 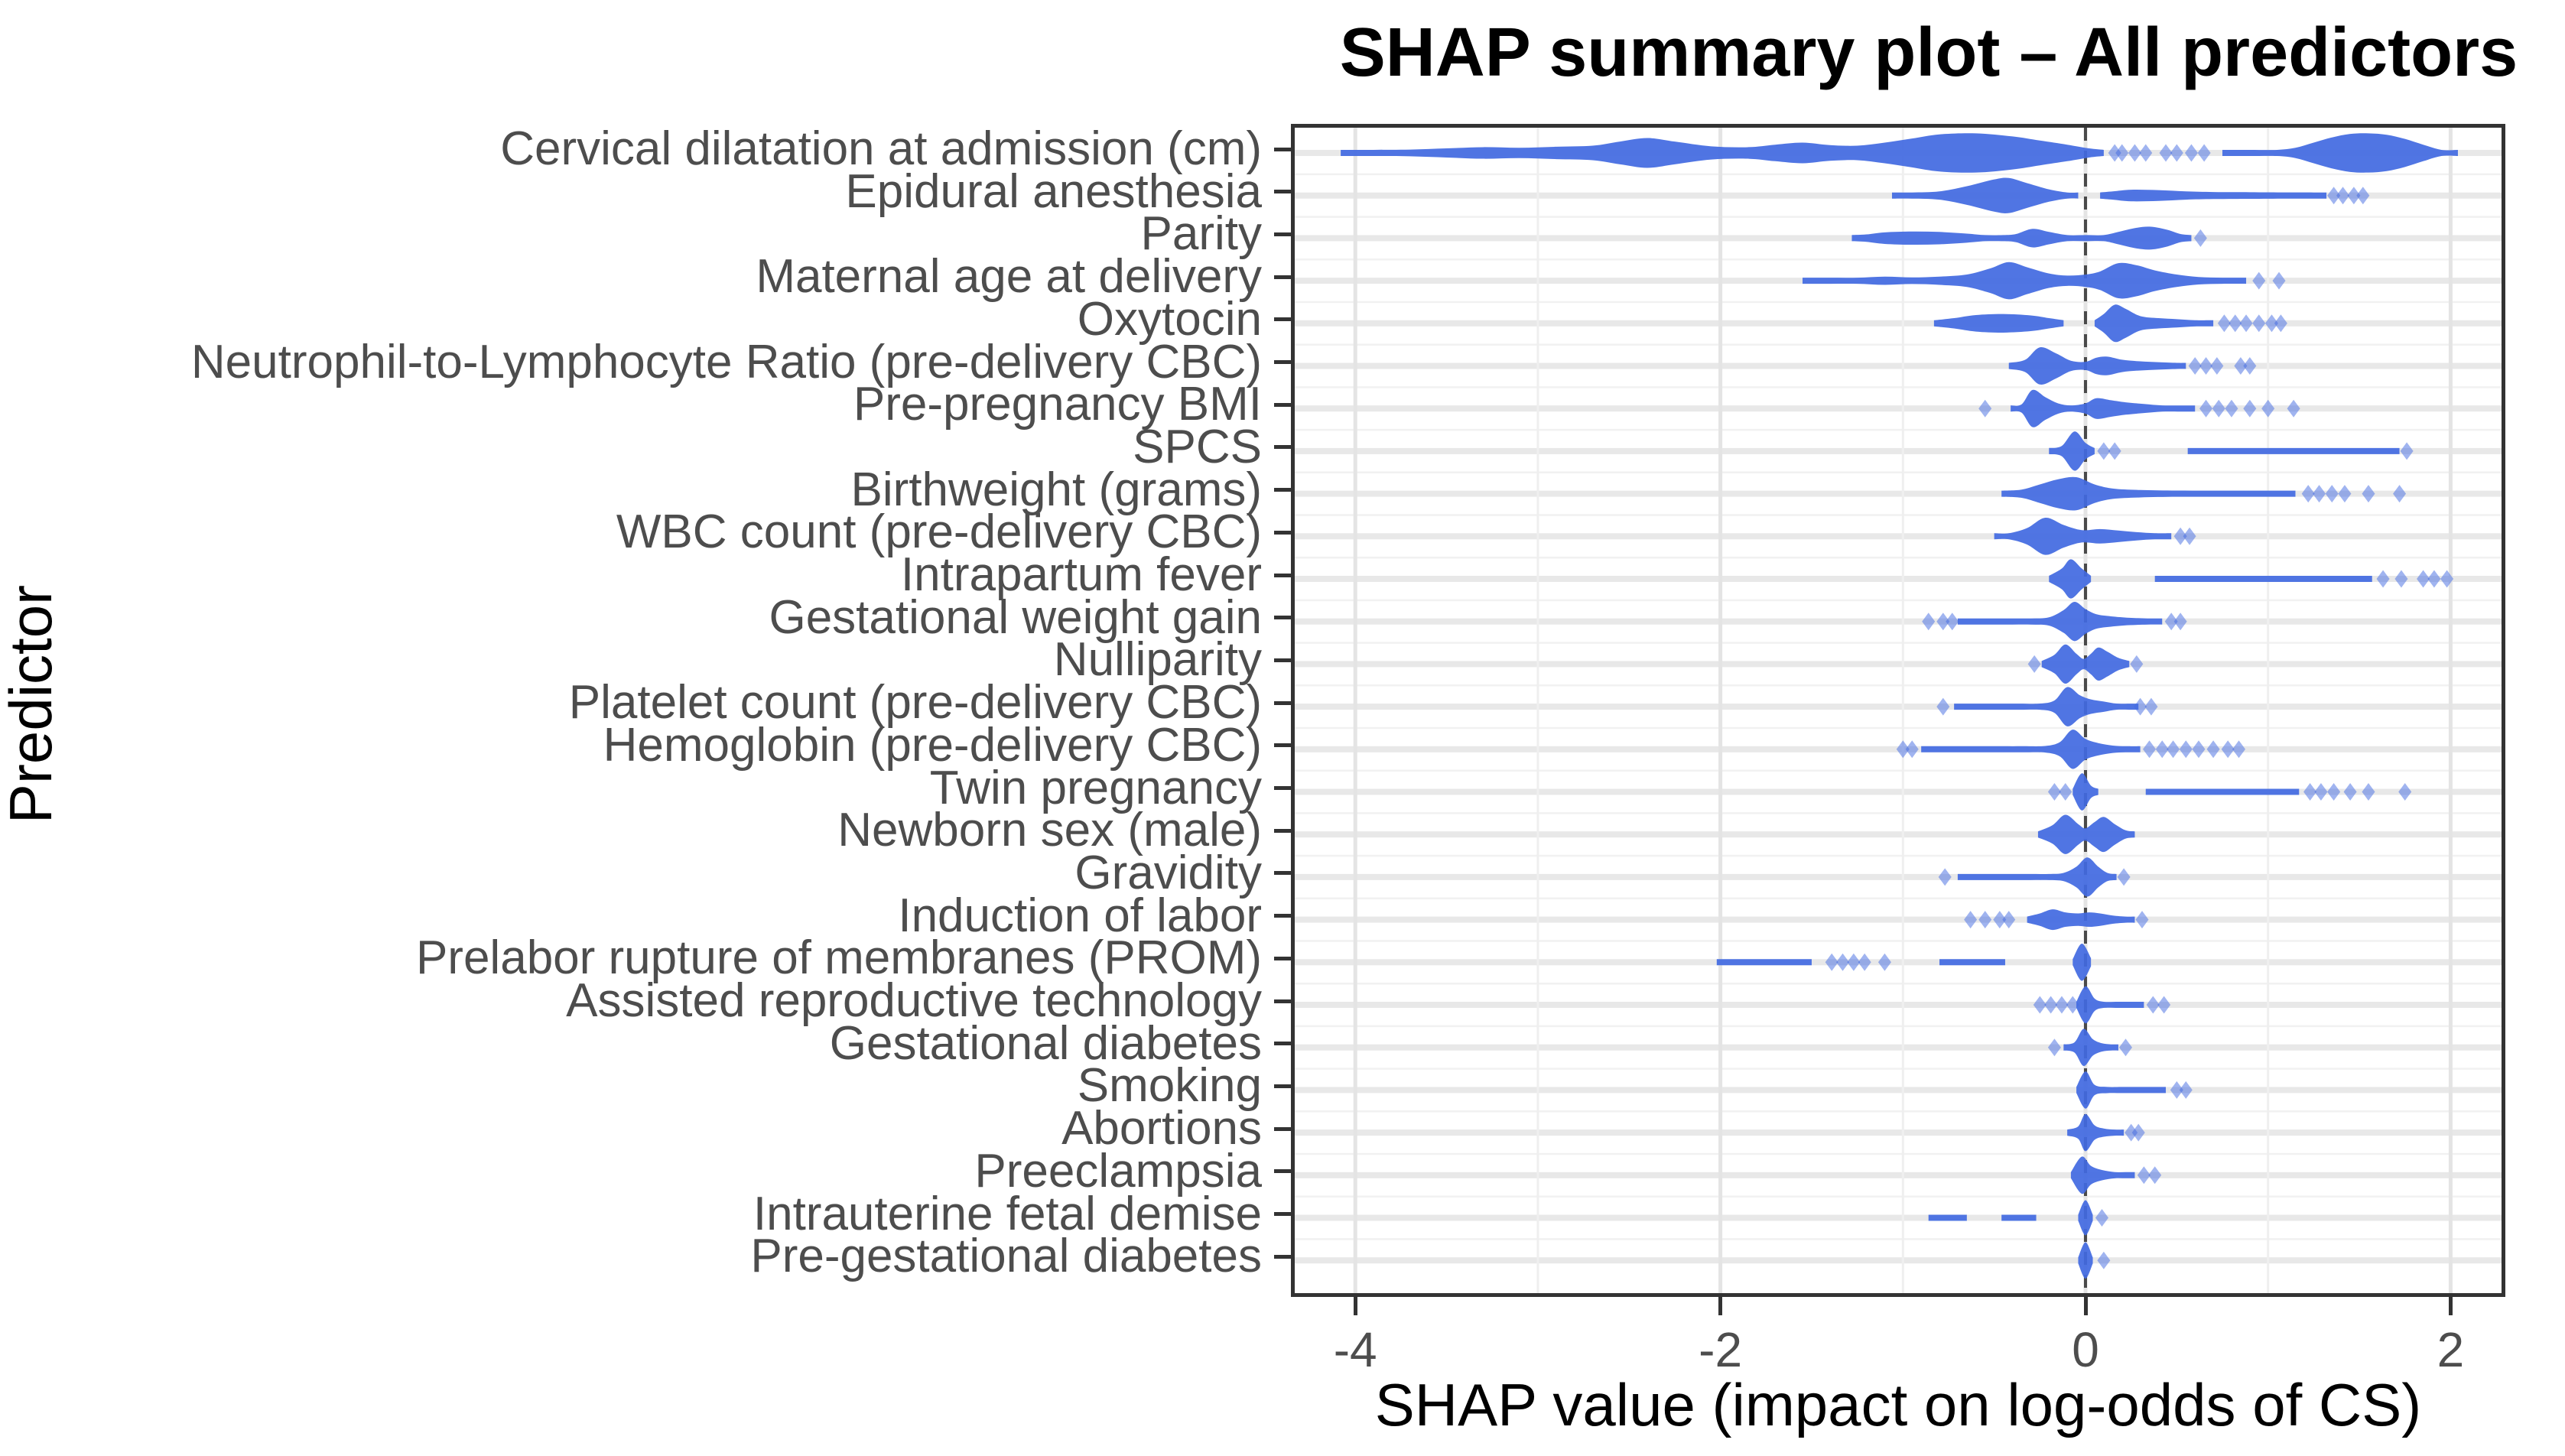 What do you see at coordinates (2450, 710) in the screenshot?
I see `gridline-vertical-major` at bounding box center [2450, 710].